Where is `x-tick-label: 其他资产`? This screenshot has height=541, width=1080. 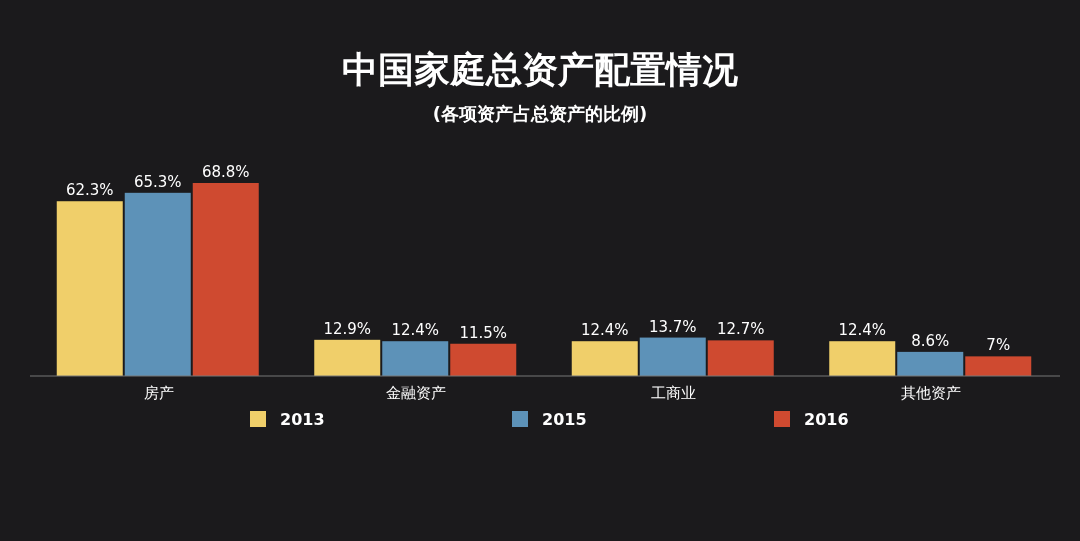
x-tick-label: 其他资产 is located at coordinates (931, 393).